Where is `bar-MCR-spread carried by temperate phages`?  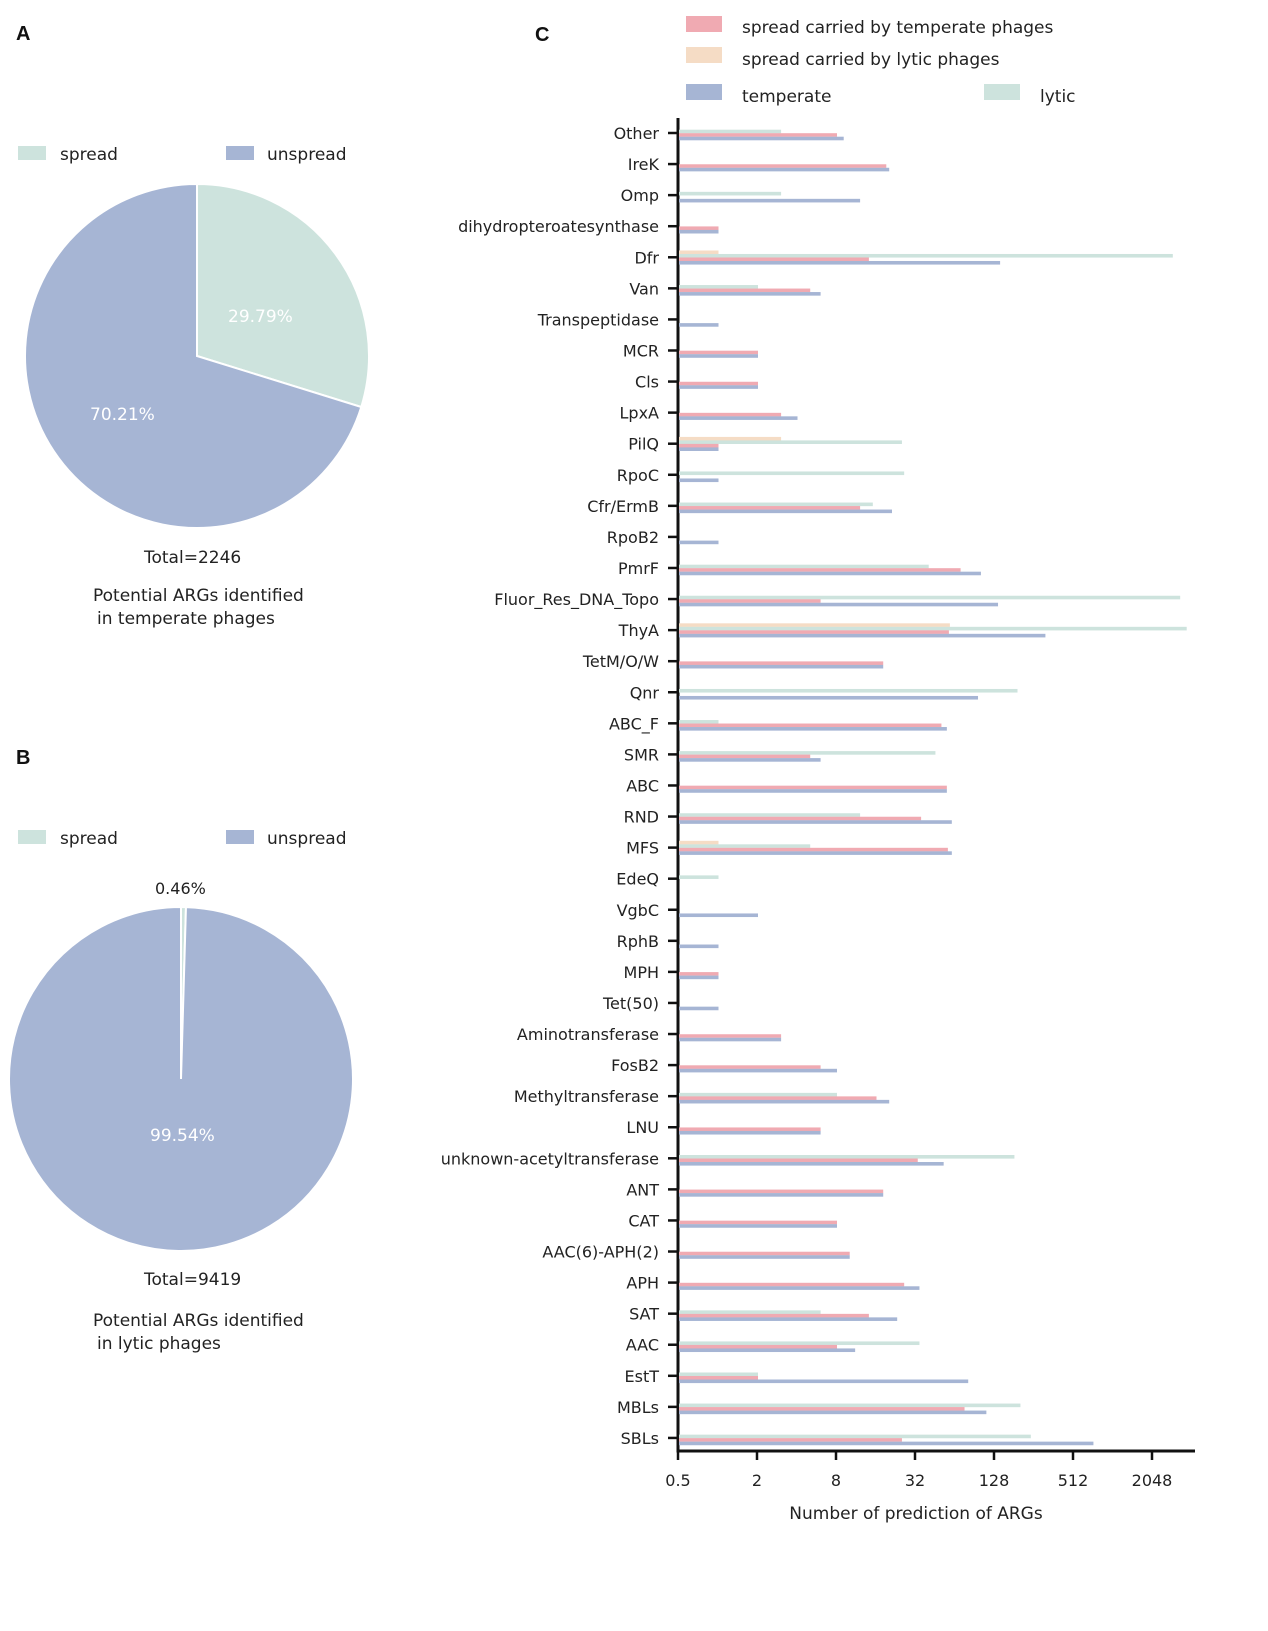
bar-MCR-spread carried by temperate phages is located at coordinates (718, 352).